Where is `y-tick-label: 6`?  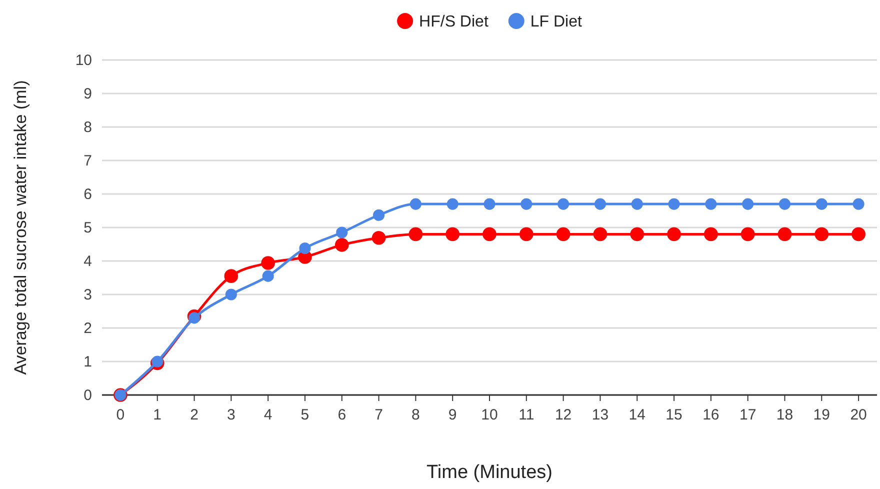
y-tick-label: 6 is located at coordinates (88, 194).